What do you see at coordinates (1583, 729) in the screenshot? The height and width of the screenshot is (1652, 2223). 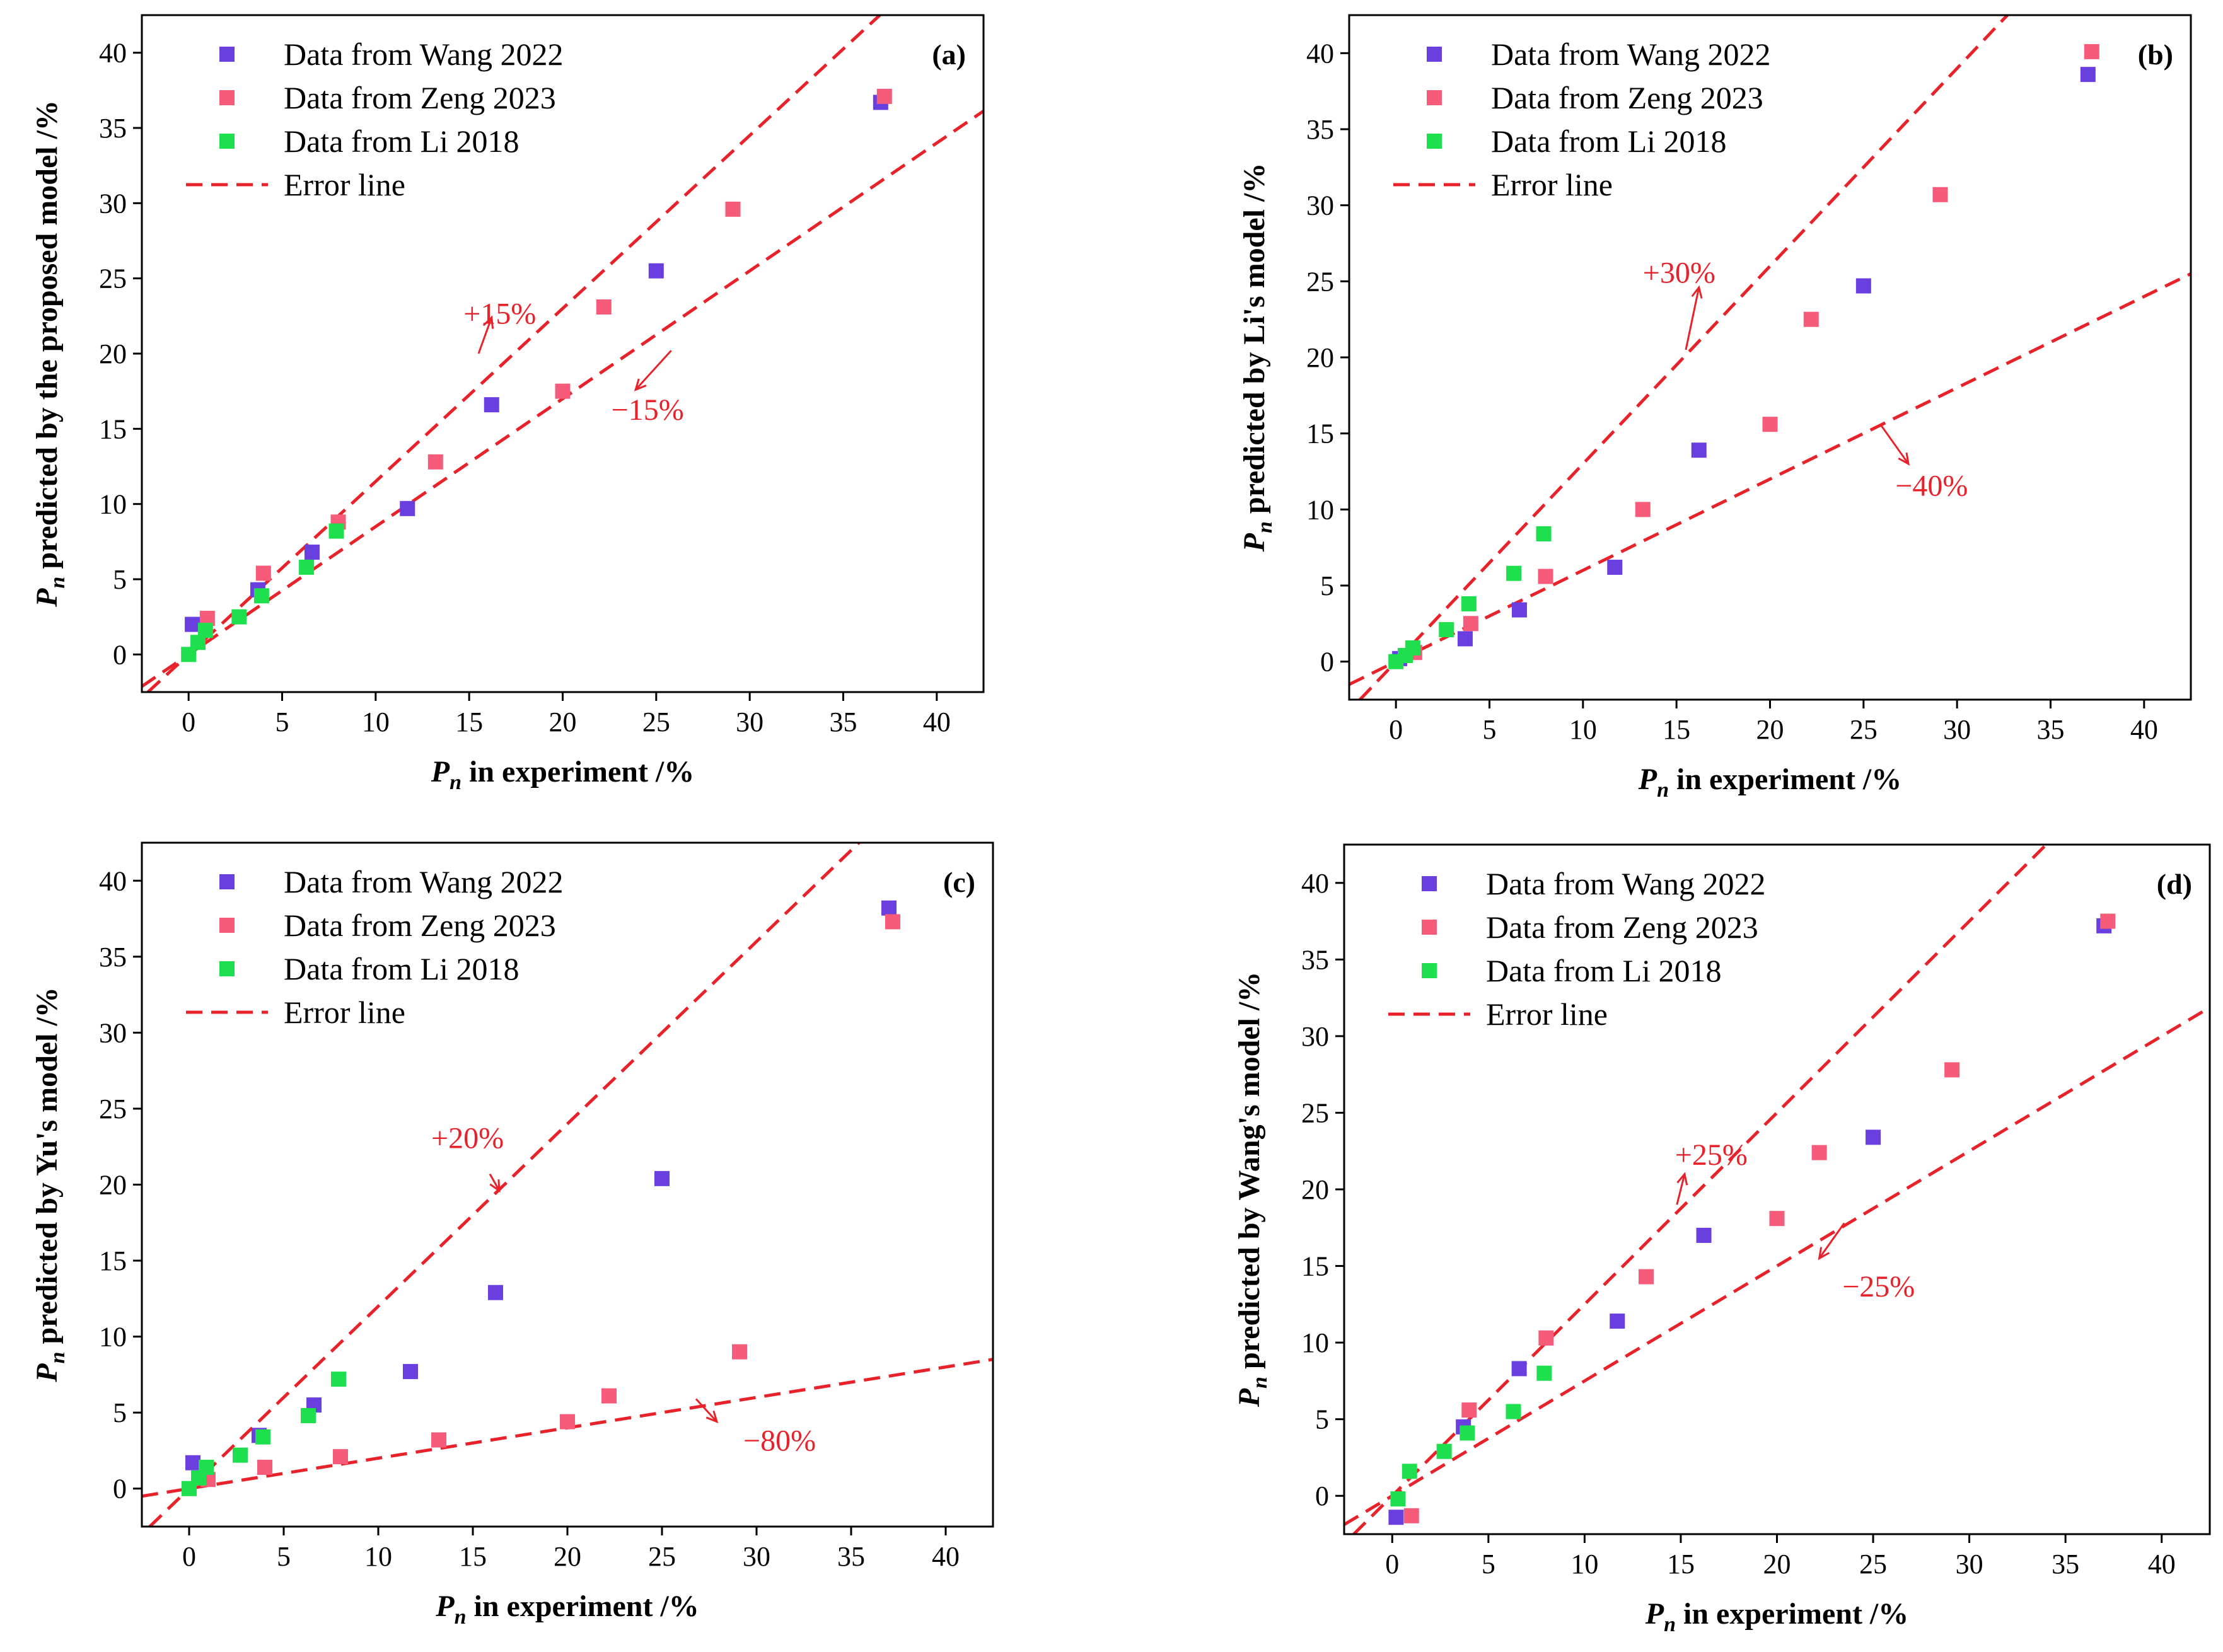 I see `x-tick-label: 10` at bounding box center [1583, 729].